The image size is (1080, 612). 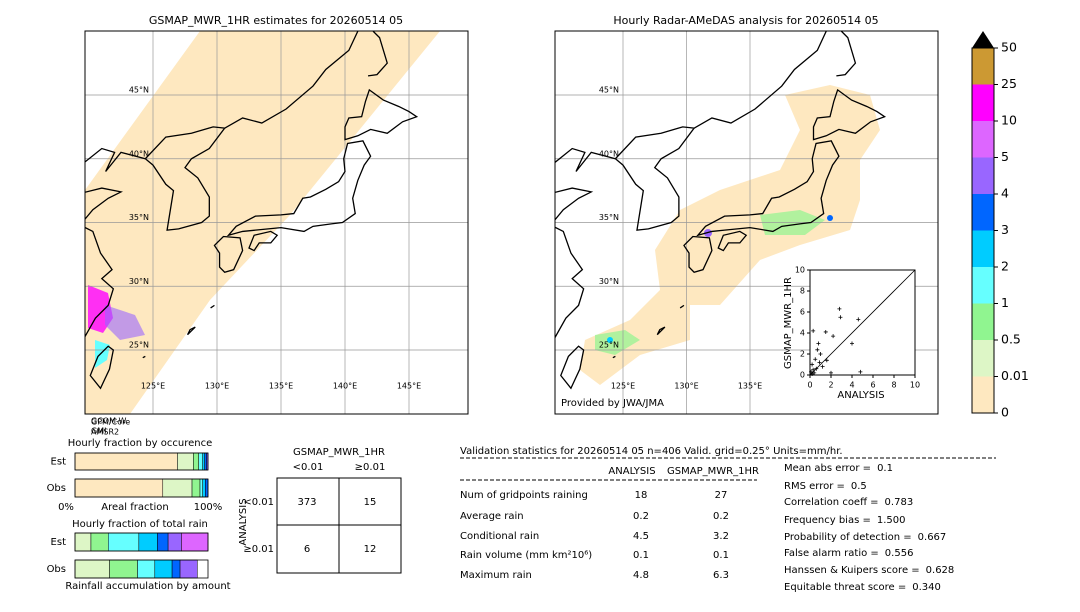 I want to click on score-label: Equitable threat score =, so click(x=845, y=587).